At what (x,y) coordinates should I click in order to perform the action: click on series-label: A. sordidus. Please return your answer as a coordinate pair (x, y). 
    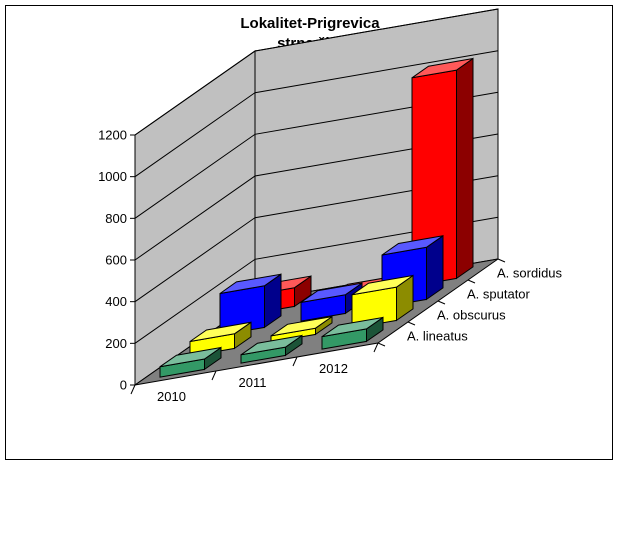
    Looking at the image, I should click on (530, 273).